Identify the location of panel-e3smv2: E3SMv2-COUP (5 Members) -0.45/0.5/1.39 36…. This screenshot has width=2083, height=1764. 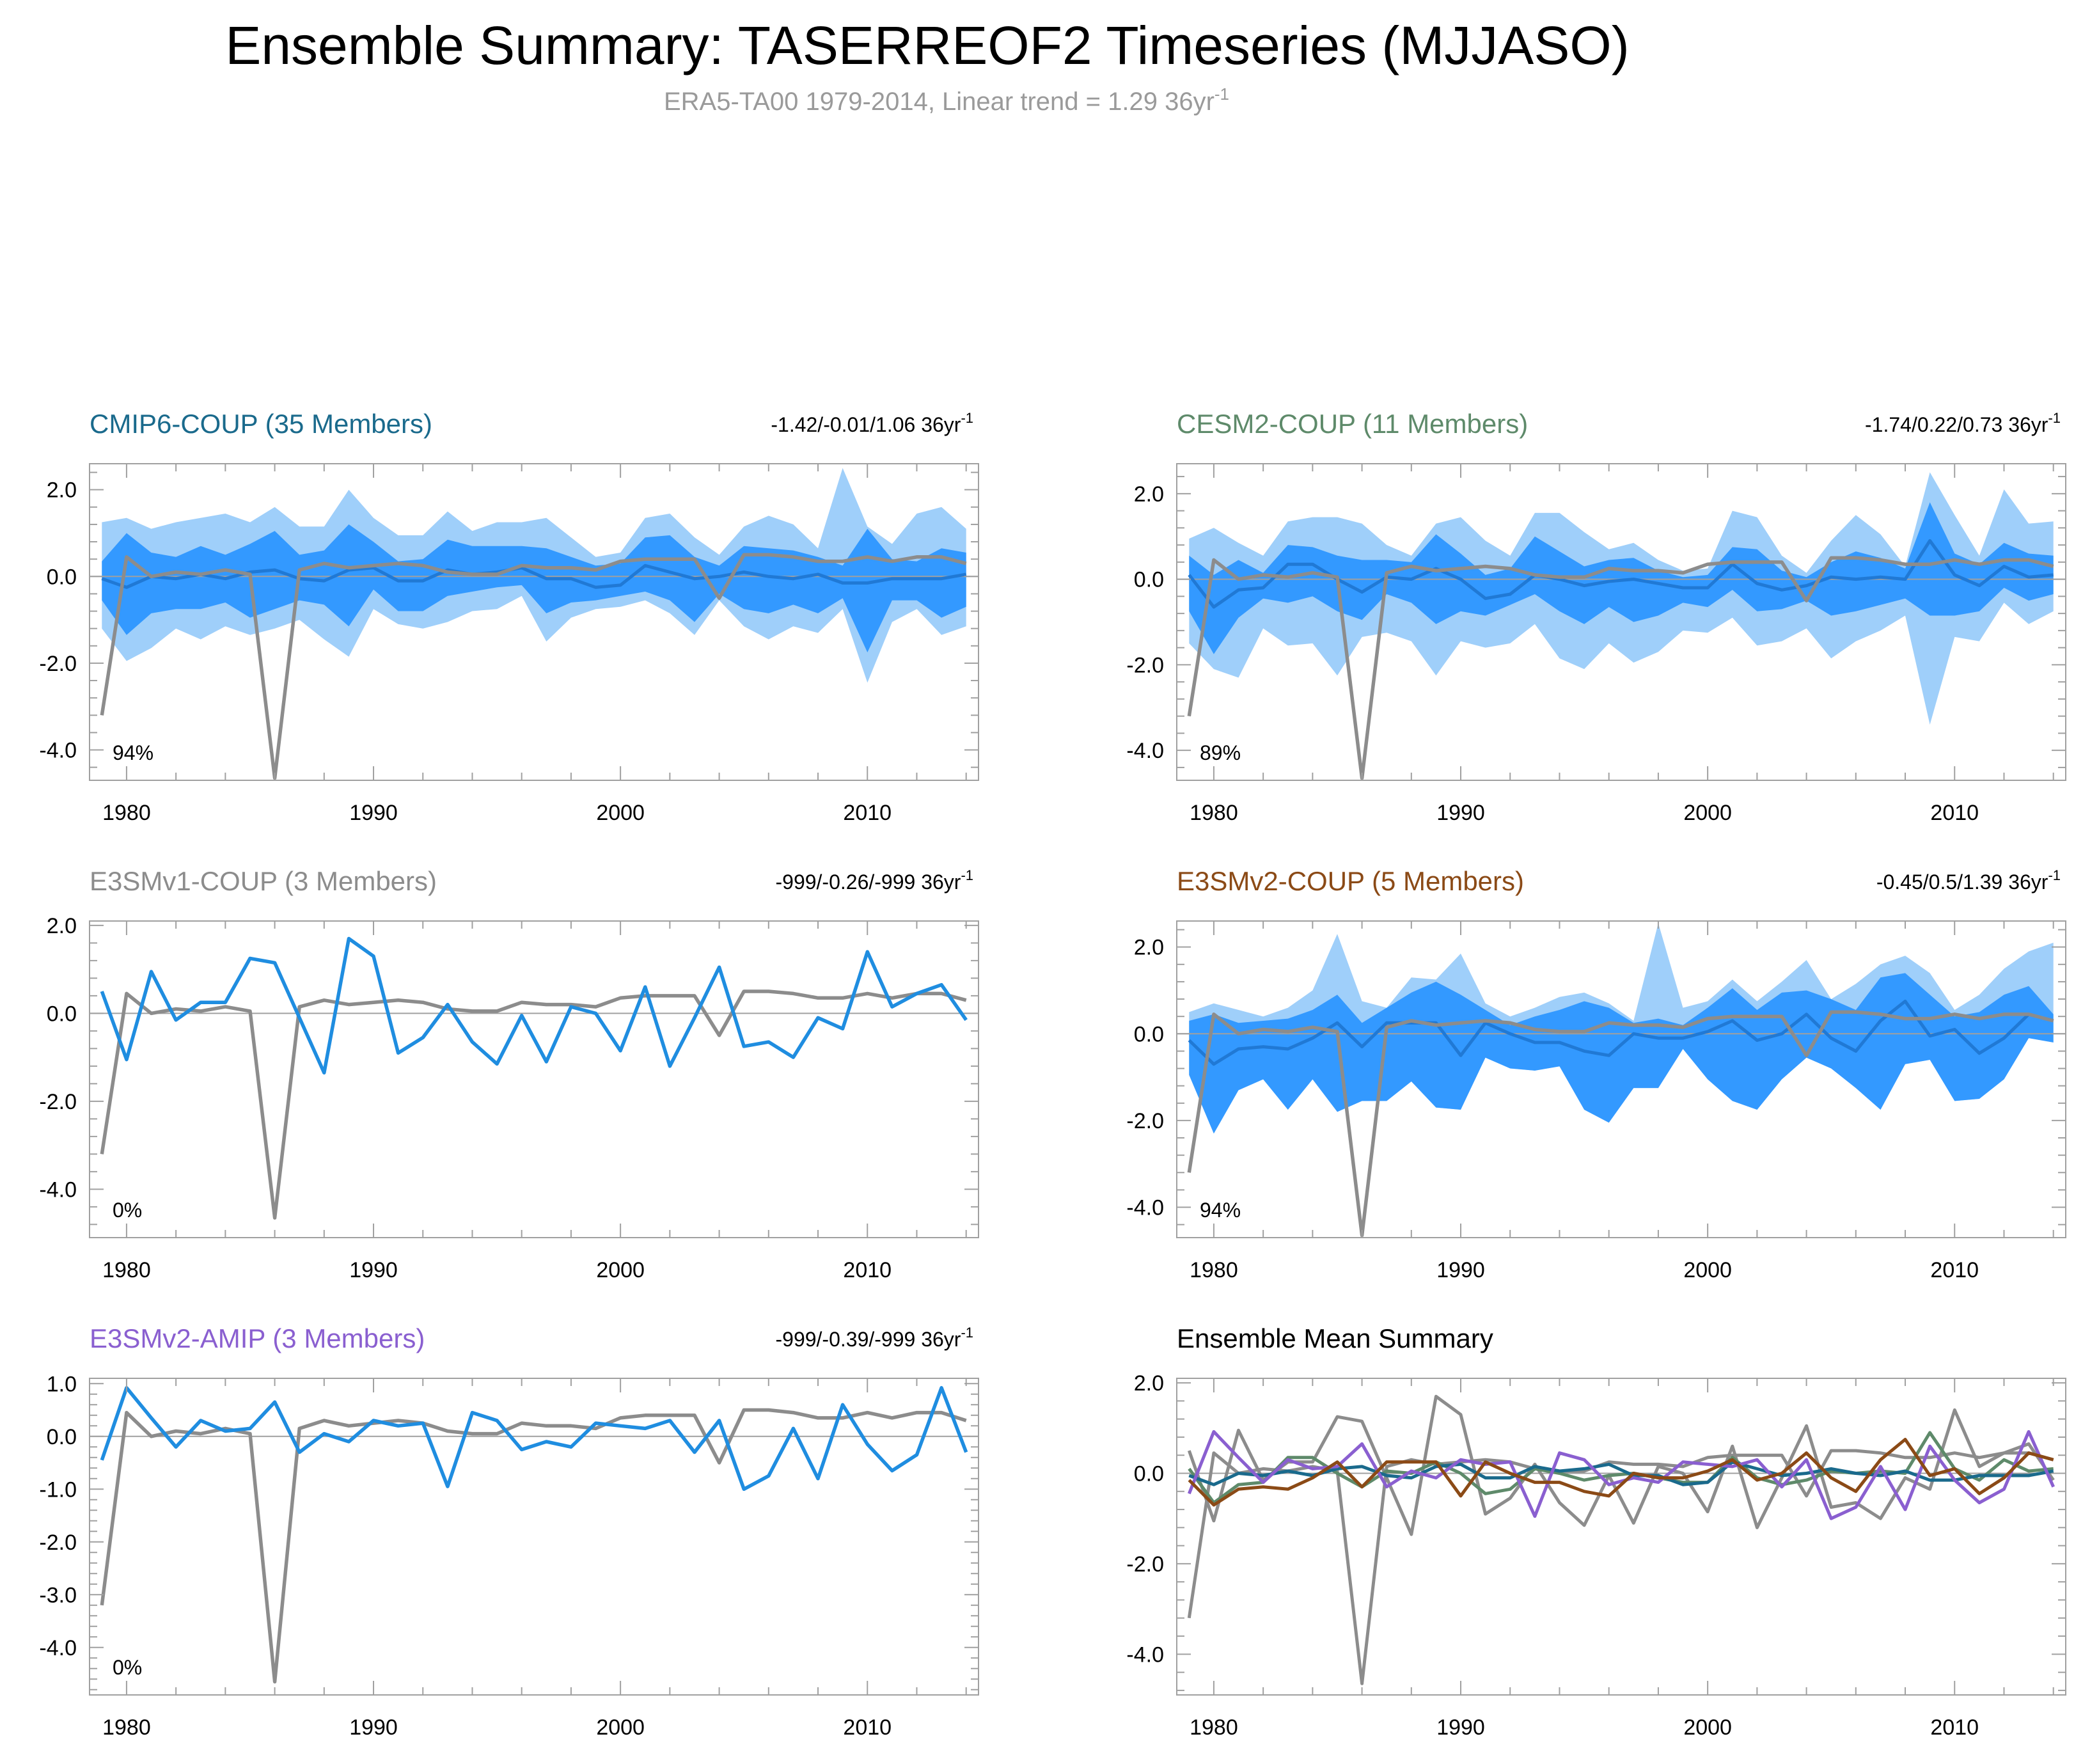
(1596, 1074).